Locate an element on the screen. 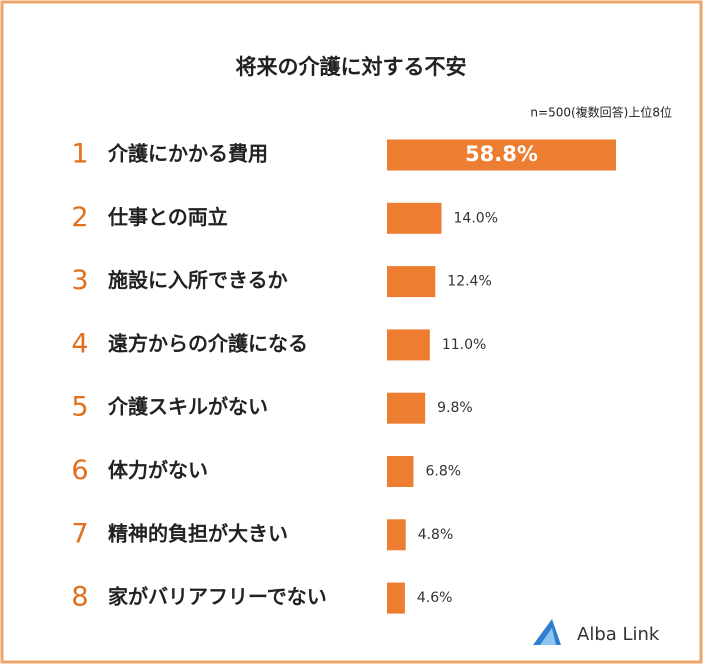  rank: 5 is located at coordinates (79, 407).